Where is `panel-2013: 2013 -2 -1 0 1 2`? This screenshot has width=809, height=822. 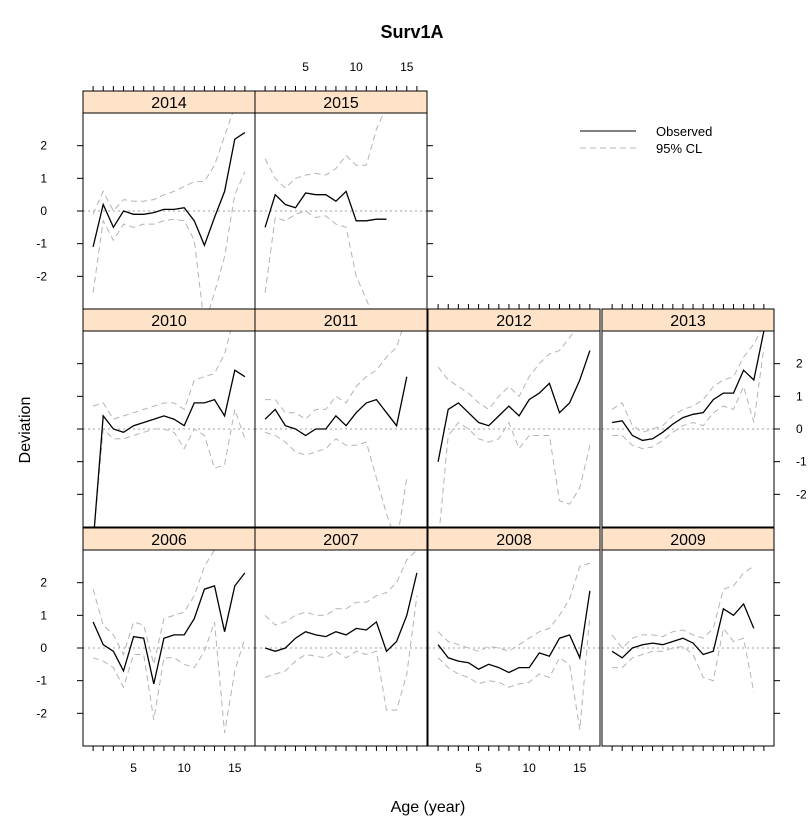
panel-2013: 2013 -2 -1 0 1 2 is located at coordinates (704, 416).